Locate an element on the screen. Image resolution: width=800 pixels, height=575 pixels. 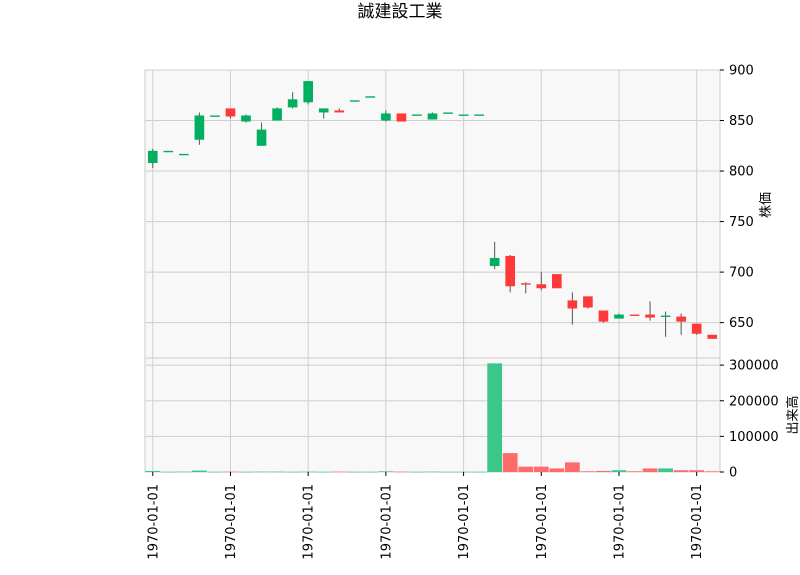
price-tick-label: 650 is located at coordinates (741, 323).